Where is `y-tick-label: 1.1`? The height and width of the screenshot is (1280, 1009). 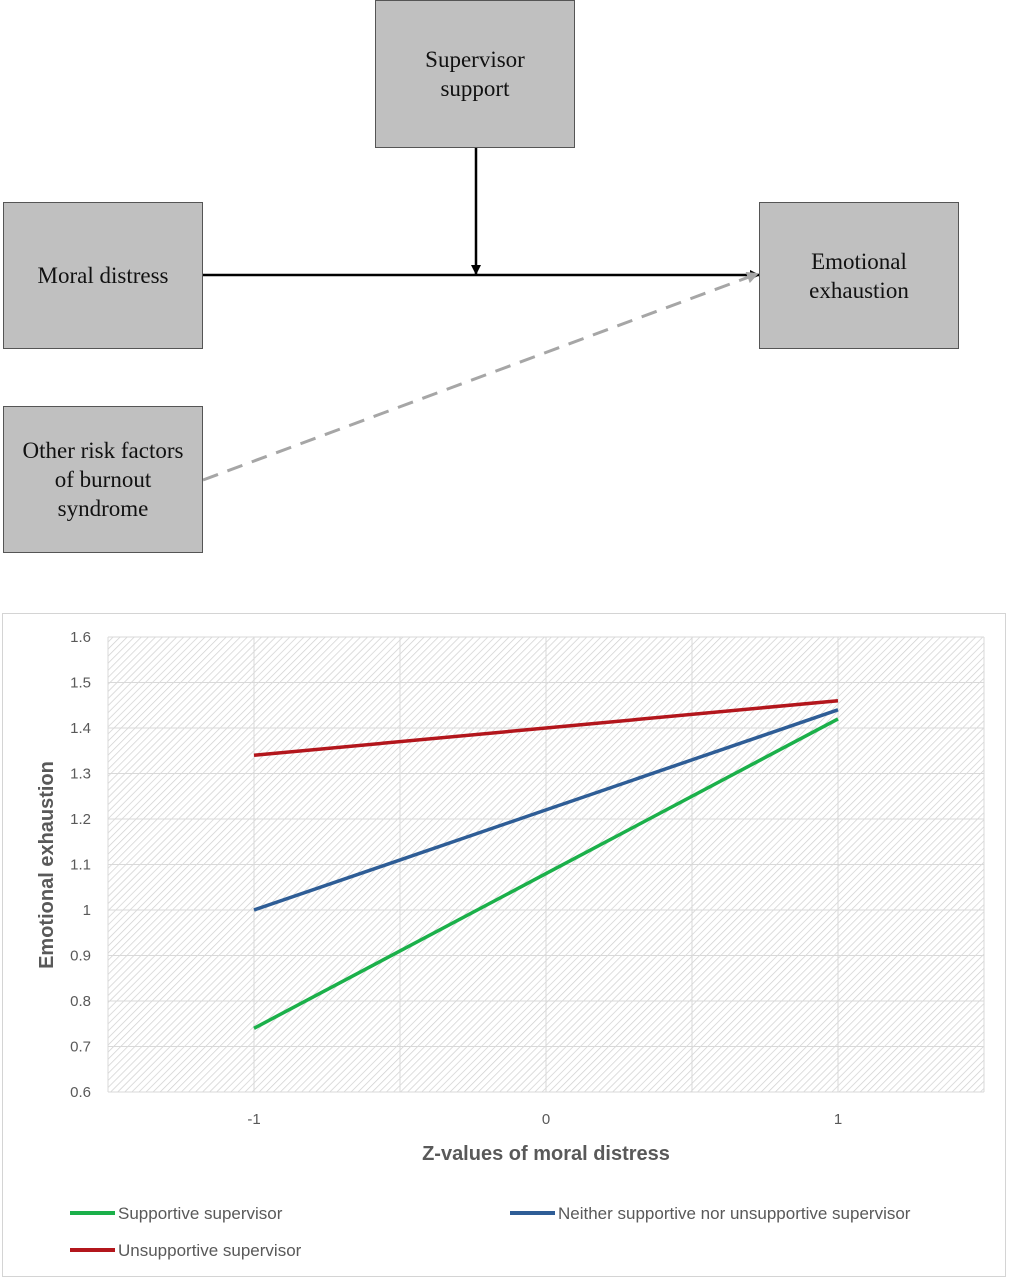 y-tick-label: 1.1 is located at coordinates (80, 865).